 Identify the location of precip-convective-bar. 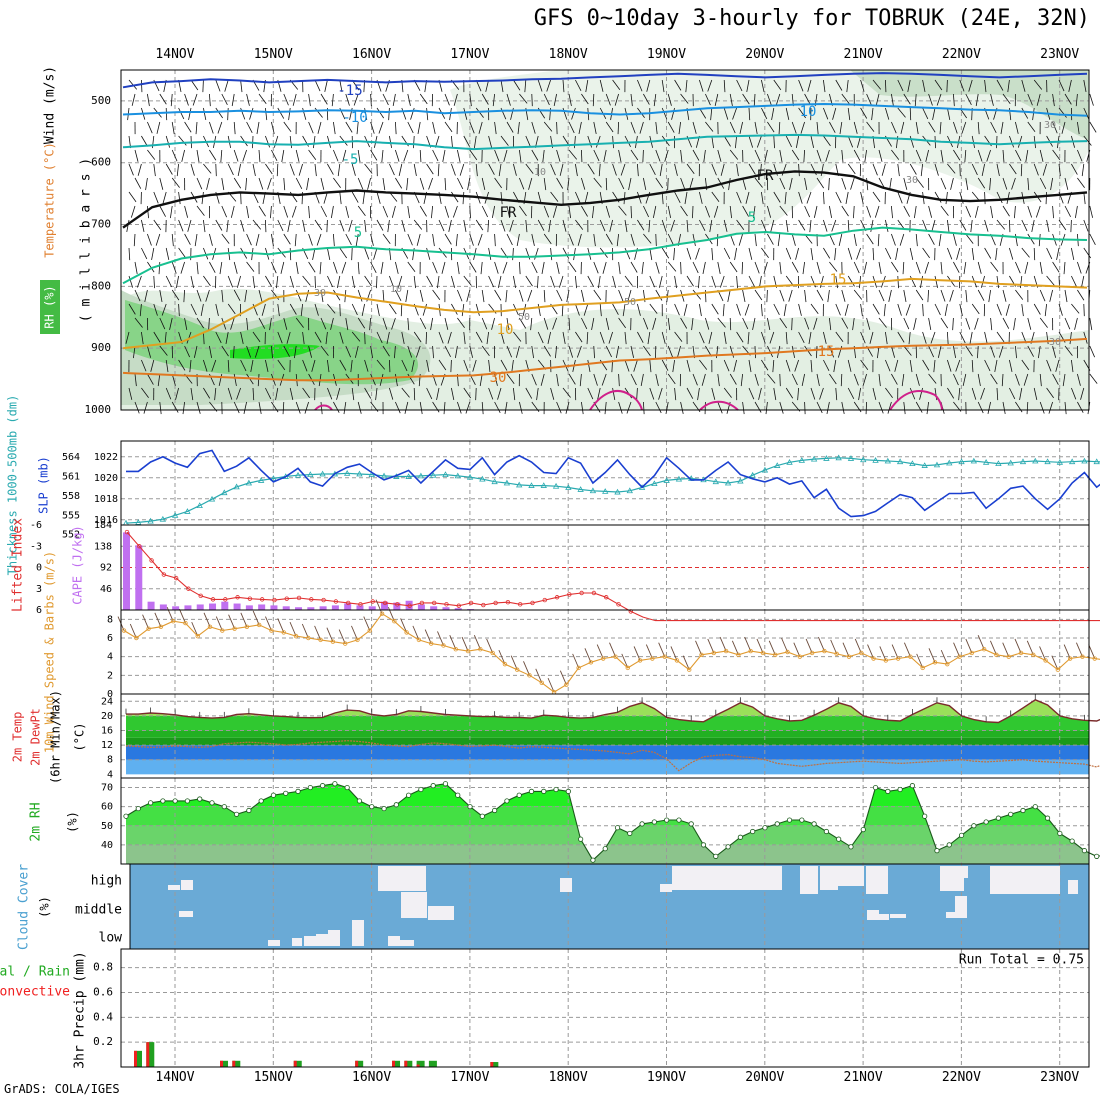
(357, 1063).